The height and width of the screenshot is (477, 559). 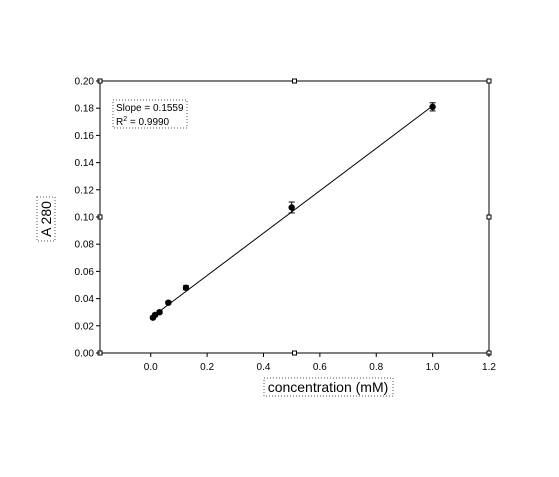 I want to click on annotation-box, so click(x=150, y=114).